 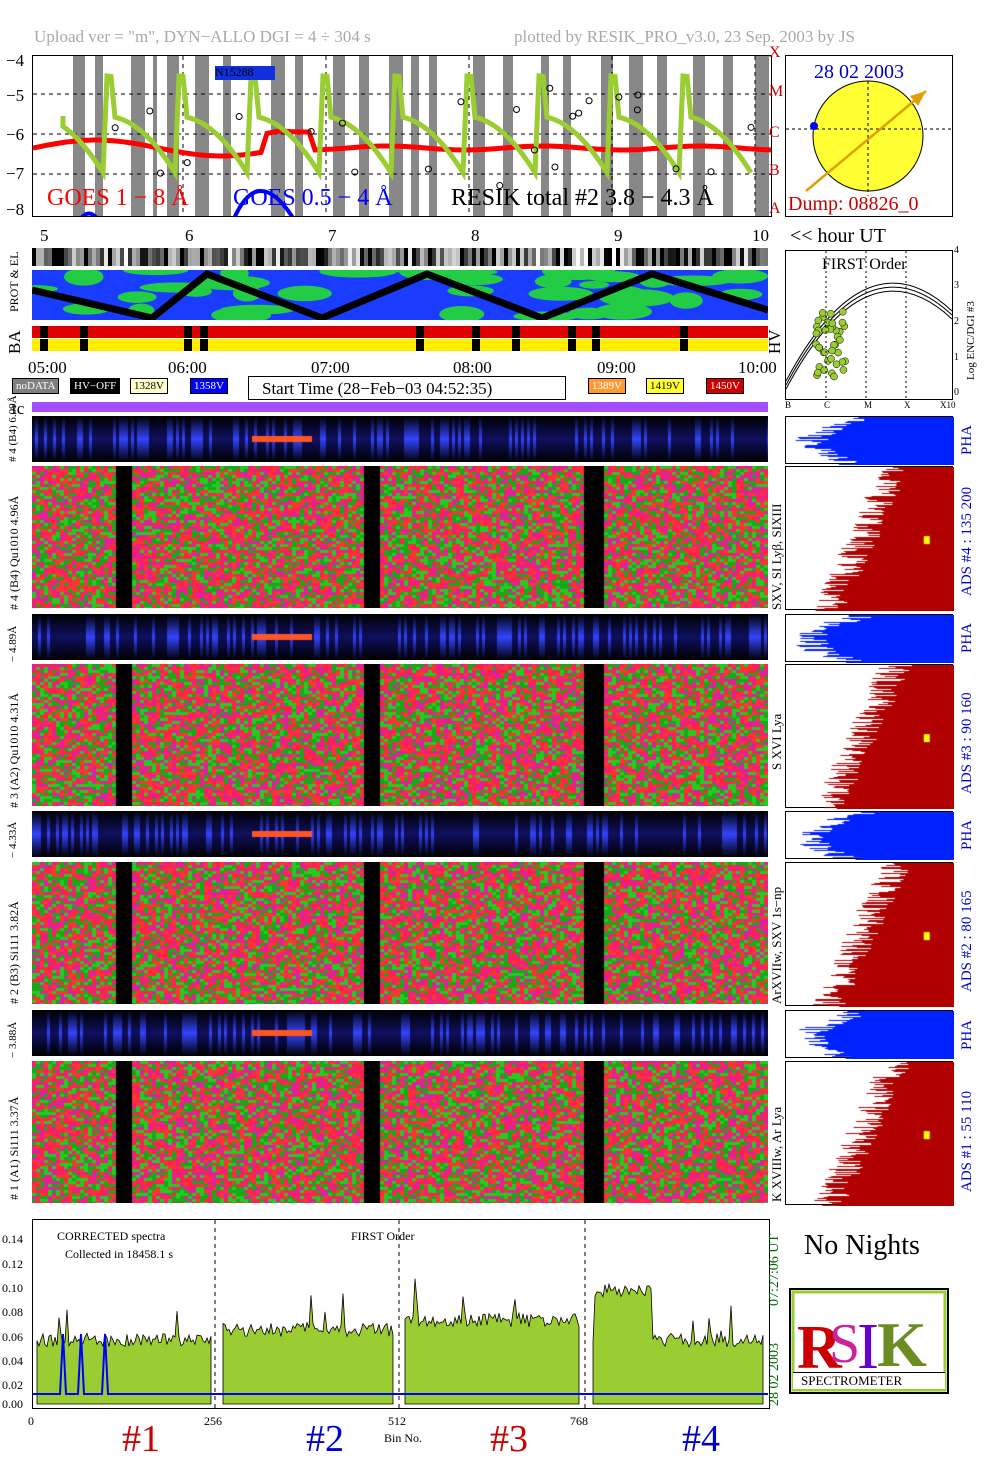 I want to click on first-order-title: FIRST Order, so click(x=864, y=264).